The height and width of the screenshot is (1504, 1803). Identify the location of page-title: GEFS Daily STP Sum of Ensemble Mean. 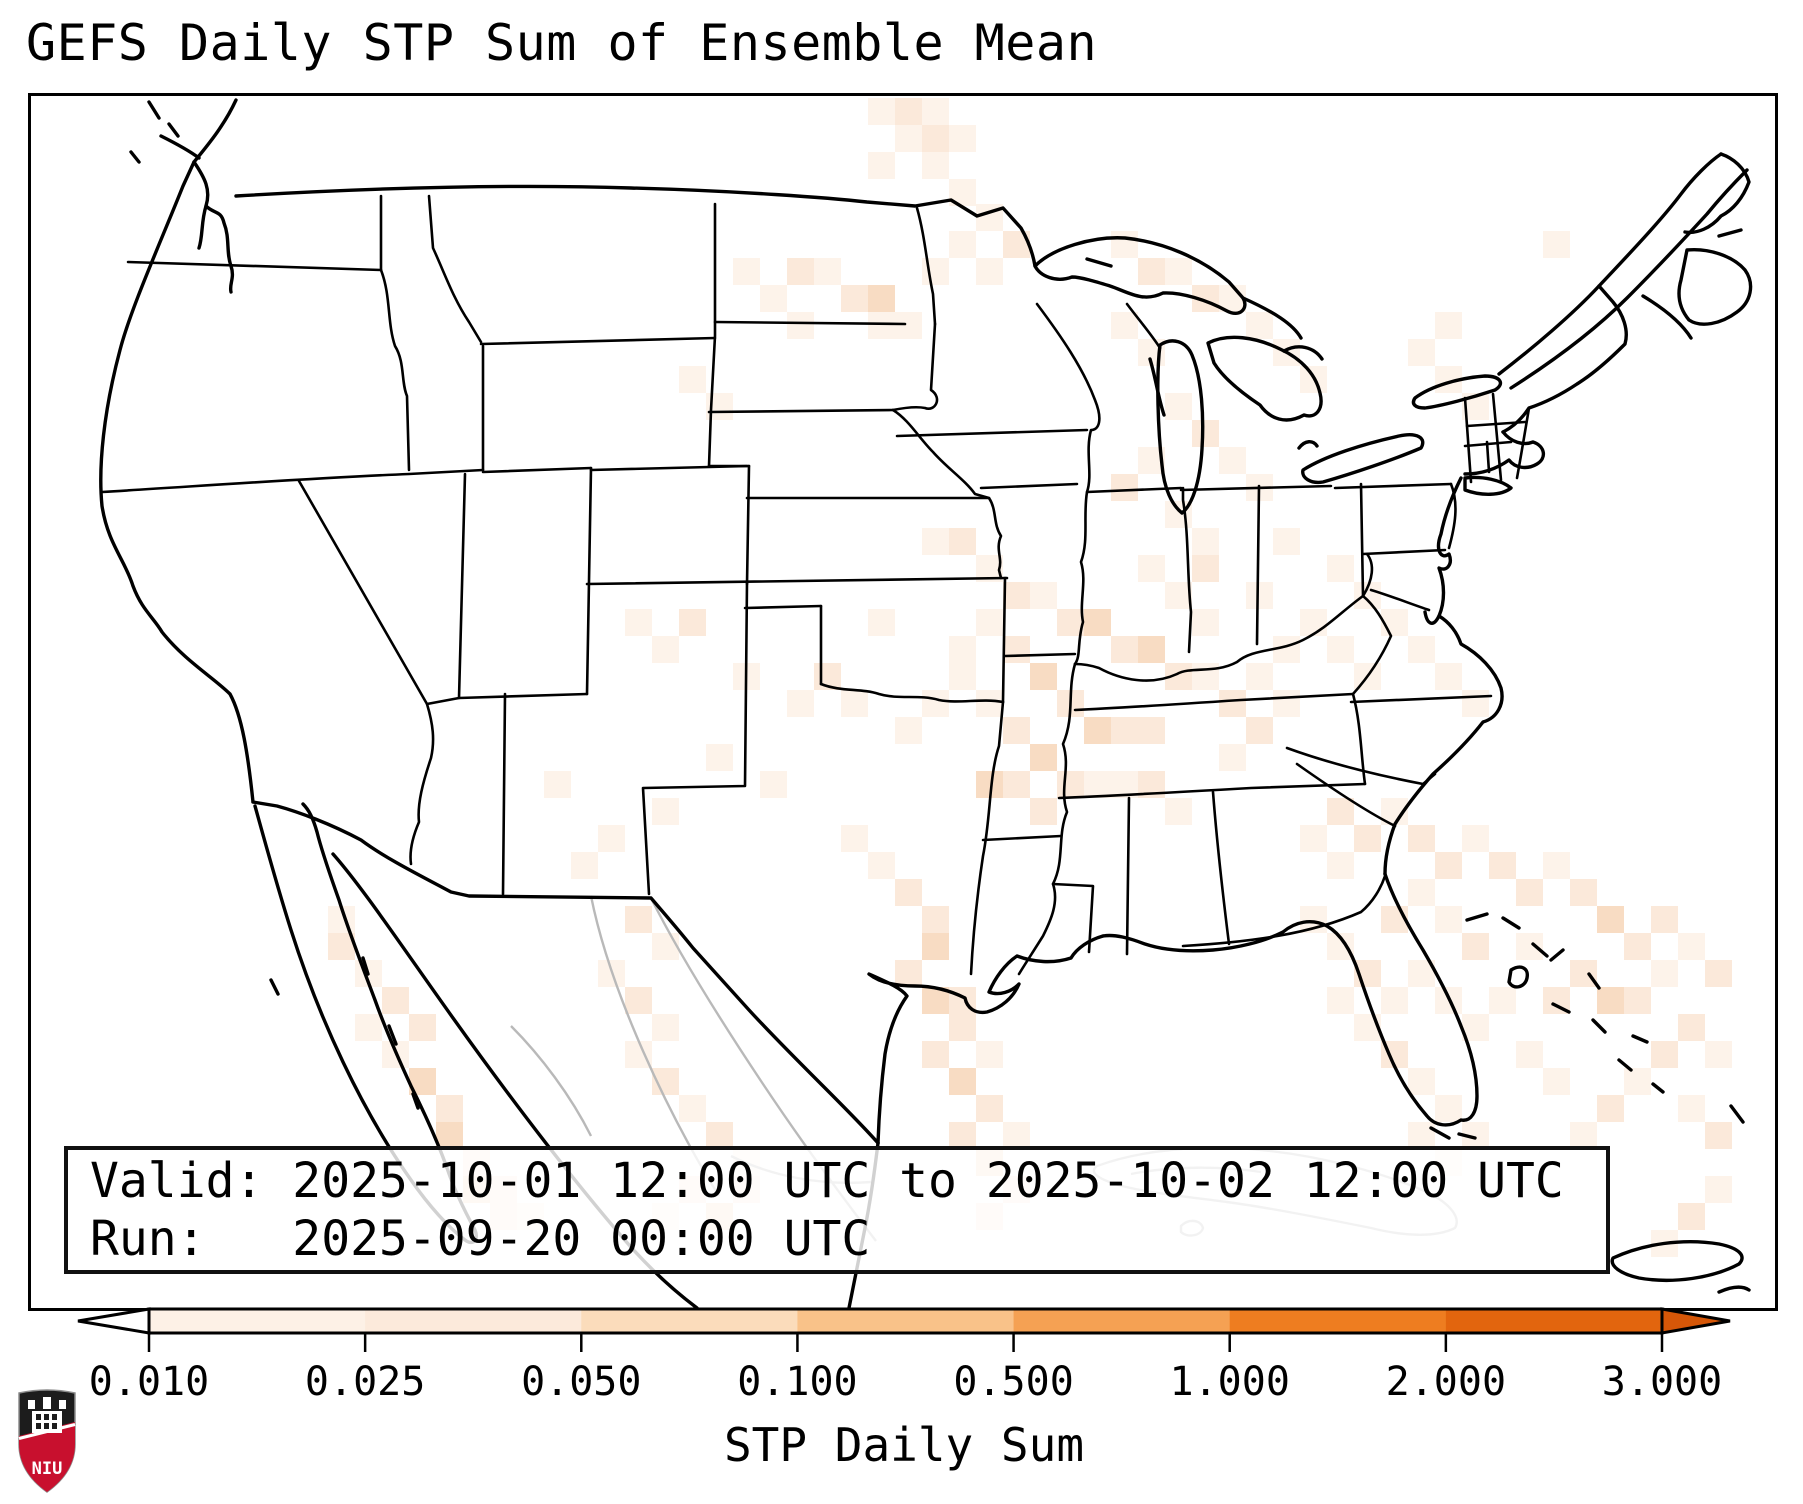
(562, 43).